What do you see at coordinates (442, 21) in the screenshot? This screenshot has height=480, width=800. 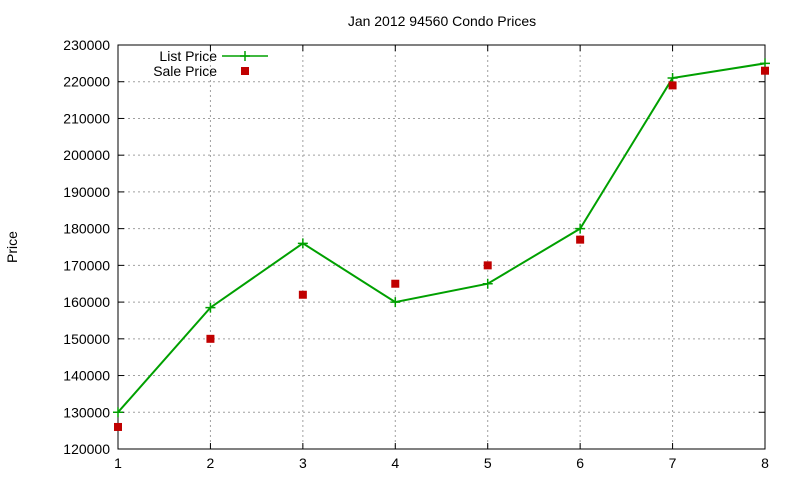 I see `chart-title: Jan 2012 94560 Condo Prices` at bounding box center [442, 21].